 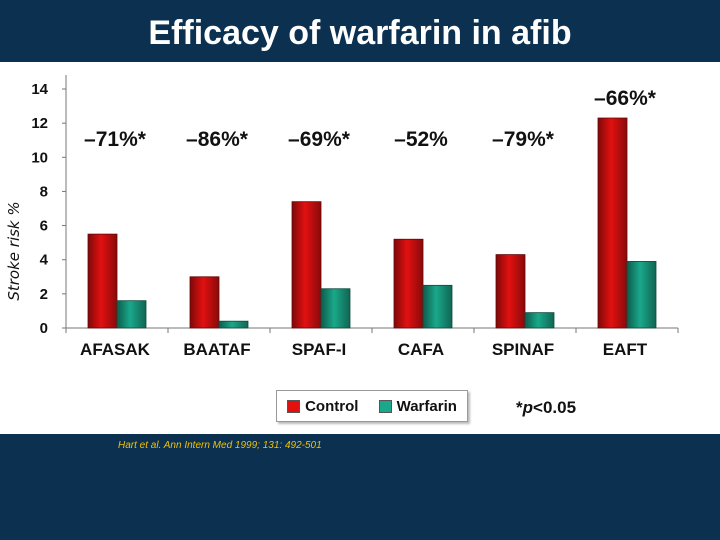 What do you see at coordinates (510, 291) in the screenshot?
I see `bar-control-spinaf` at bounding box center [510, 291].